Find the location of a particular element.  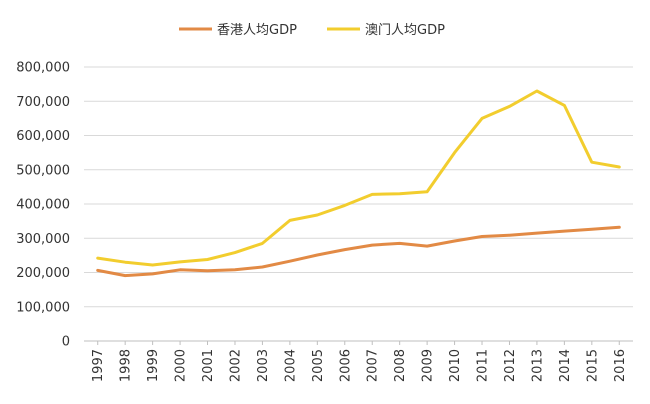

legend-label-hk: 香港人均GDP is located at coordinates (257, 30).